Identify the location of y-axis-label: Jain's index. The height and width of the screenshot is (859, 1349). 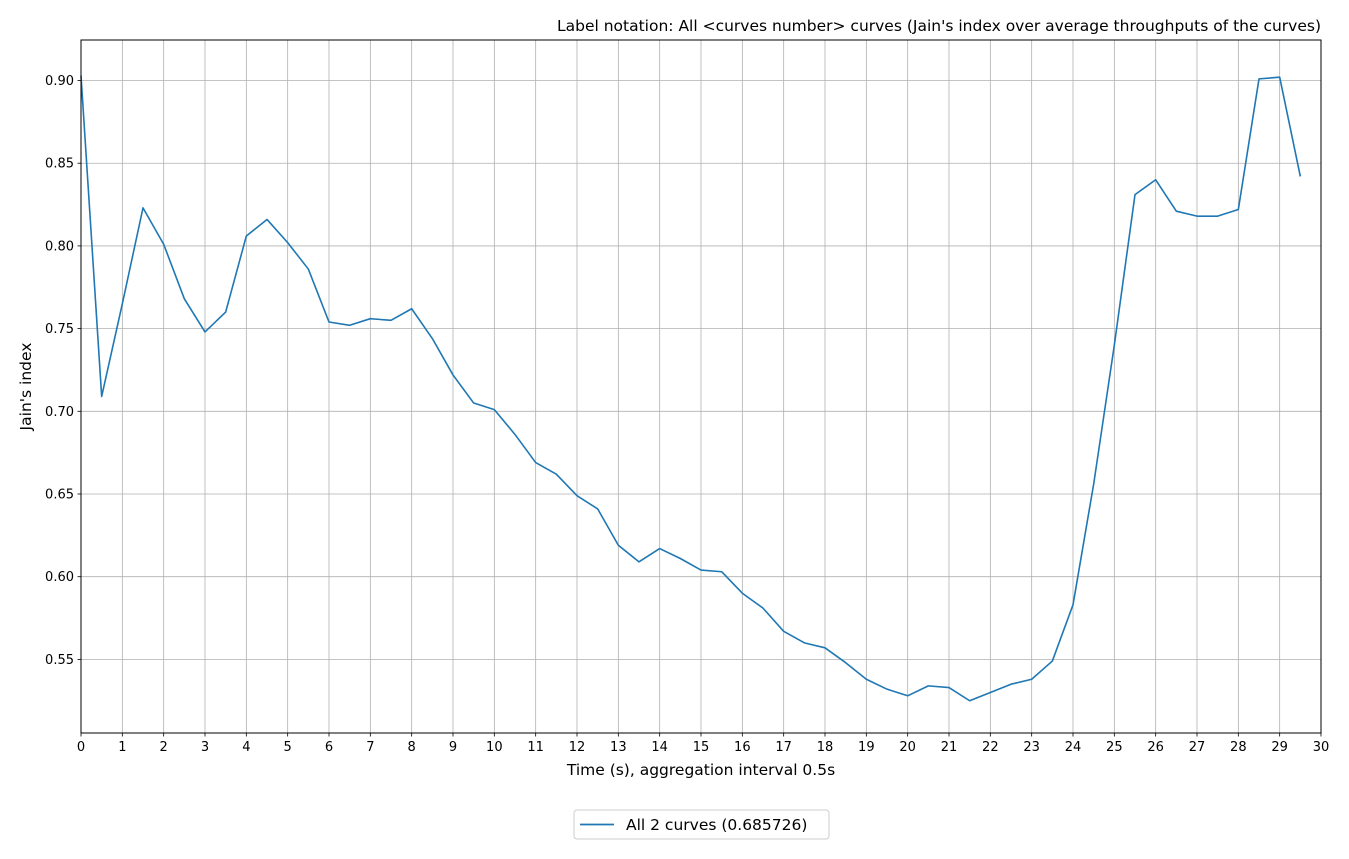
(26, 387).